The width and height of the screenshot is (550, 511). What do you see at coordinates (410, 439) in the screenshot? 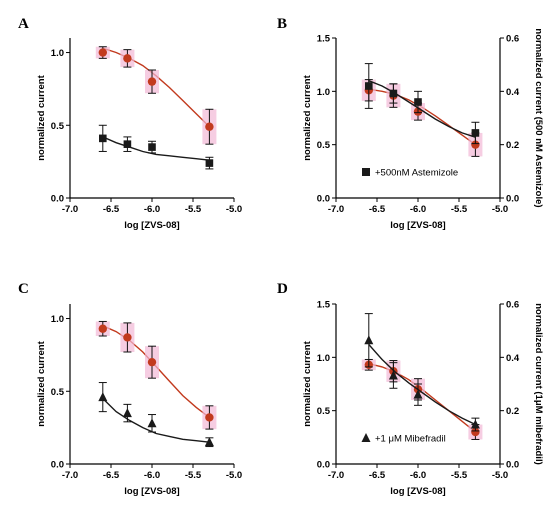
I see `legend-label: +1 μM Mibefradil` at bounding box center [410, 439].